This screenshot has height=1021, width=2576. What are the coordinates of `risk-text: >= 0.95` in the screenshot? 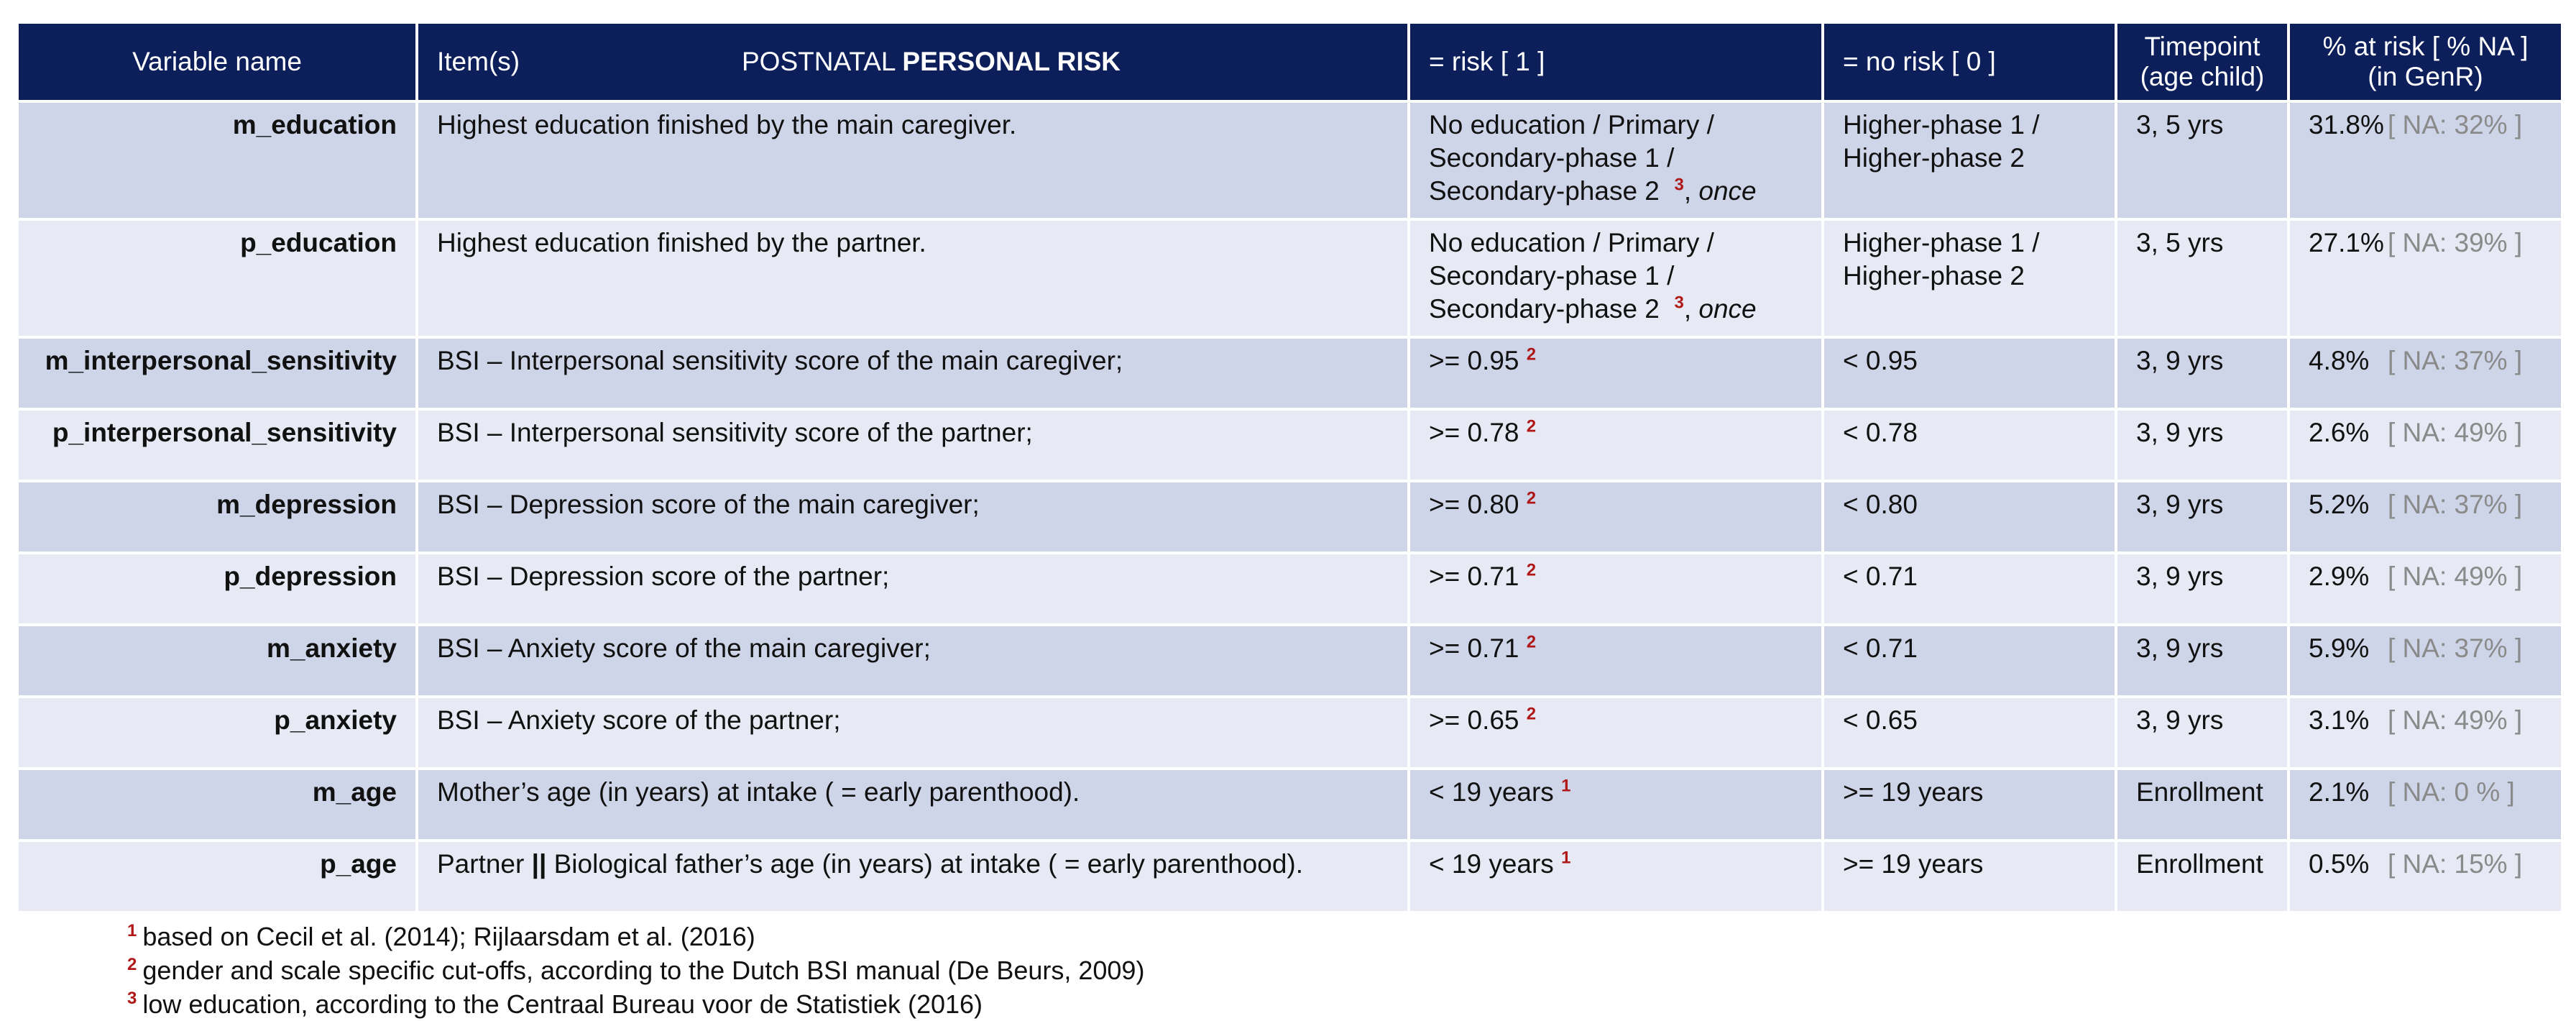 It's located at (1474, 361).